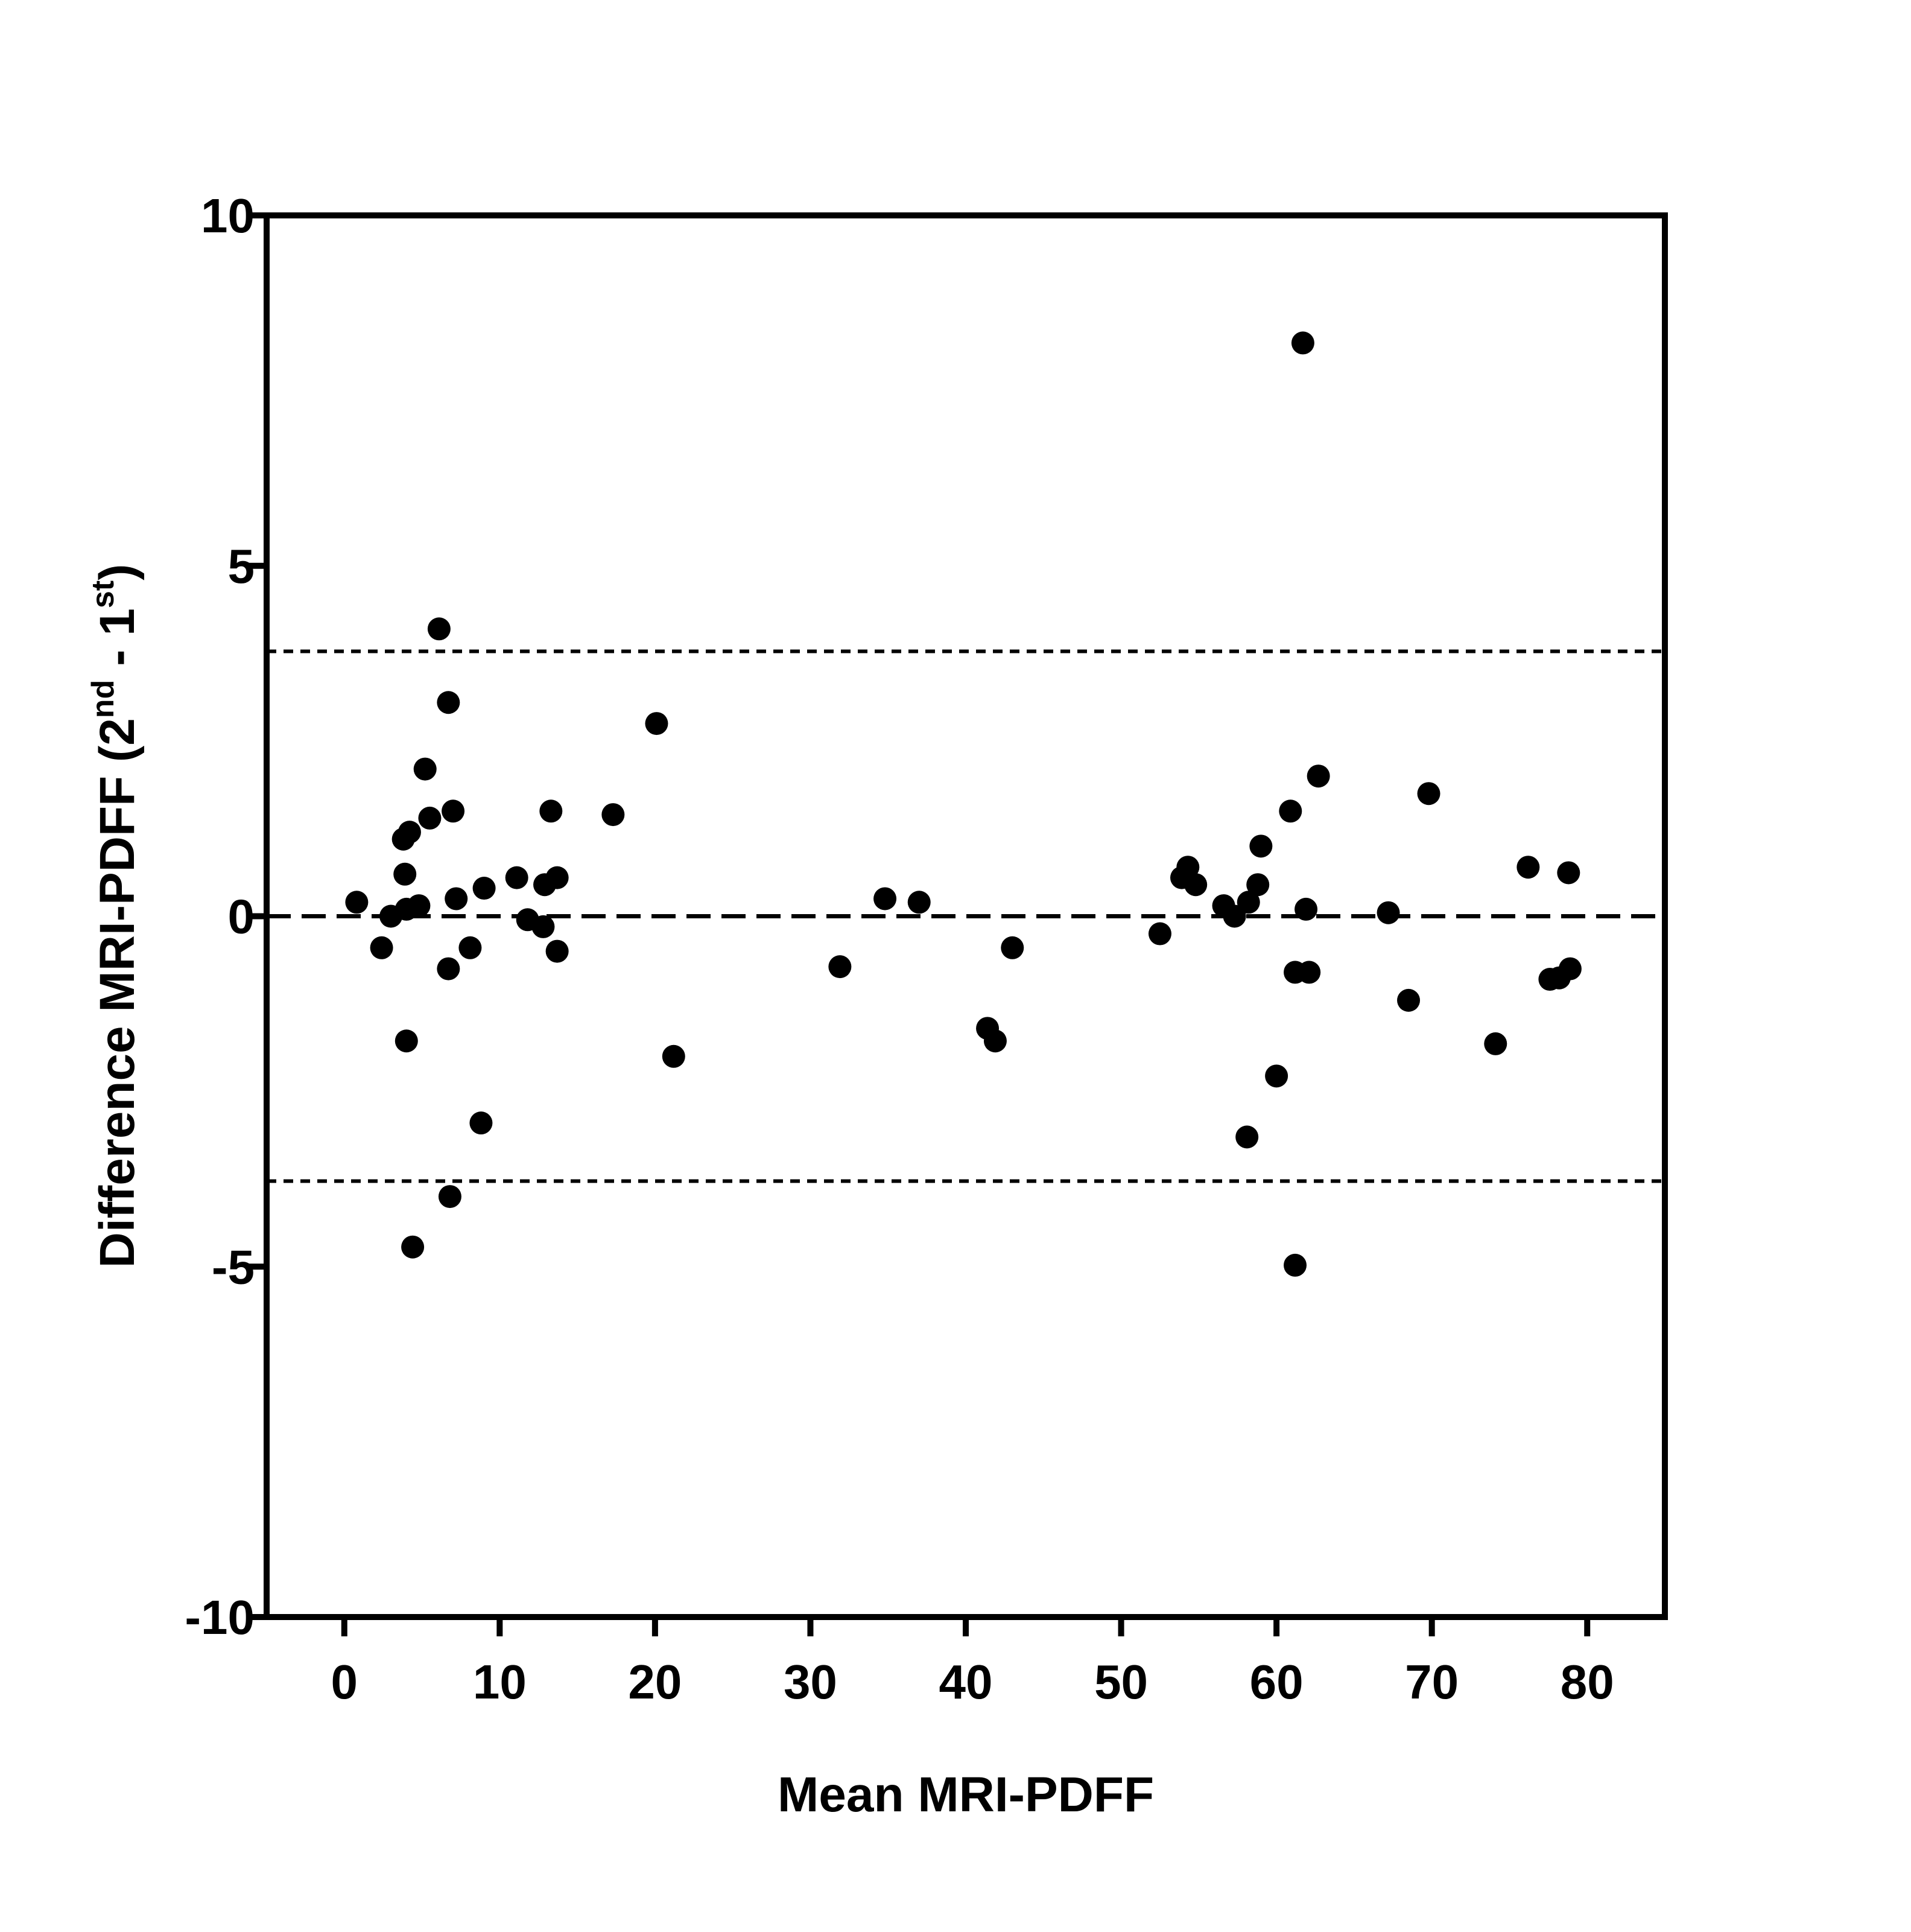  Describe the element at coordinates (655, 1682) in the screenshot. I see `x-tick-label: 20` at that location.